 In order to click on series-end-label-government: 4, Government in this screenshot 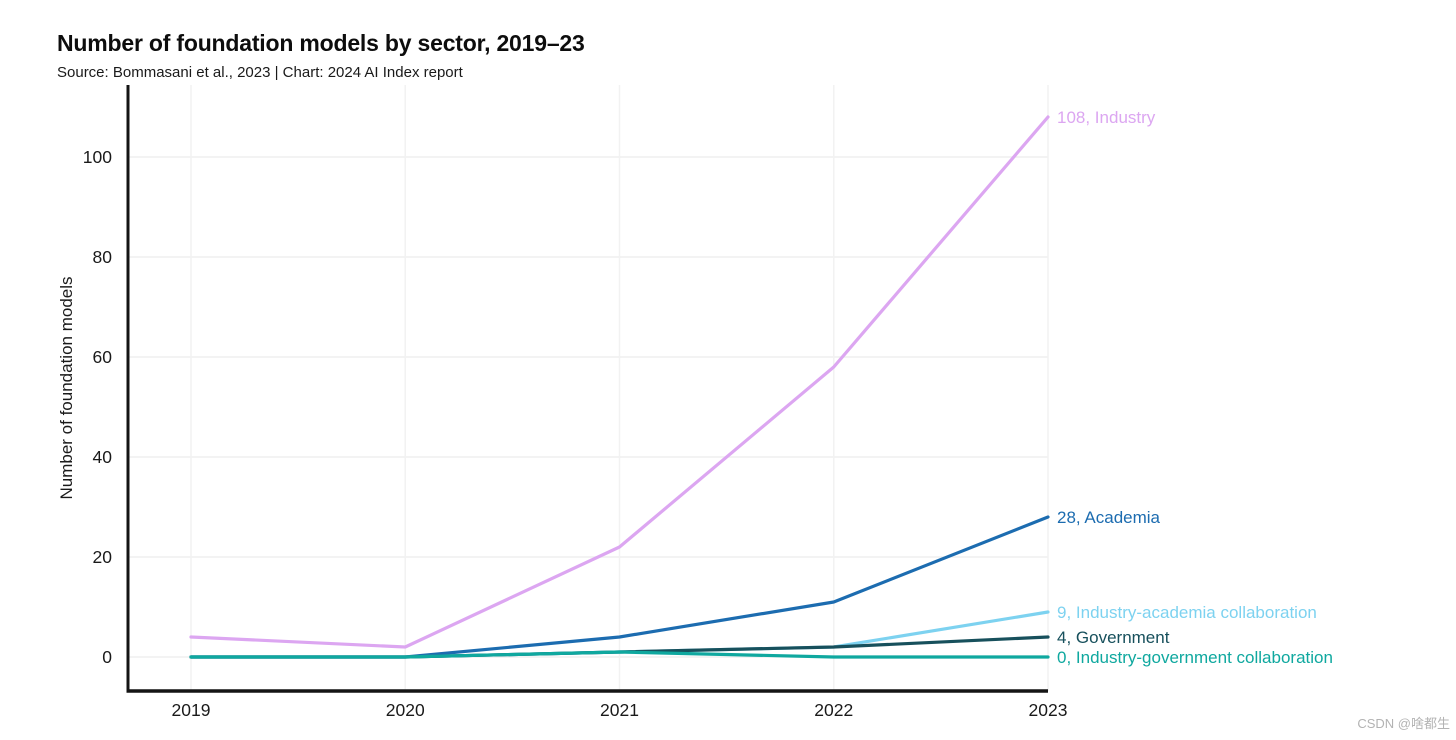, I will do `click(1113, 637)`.